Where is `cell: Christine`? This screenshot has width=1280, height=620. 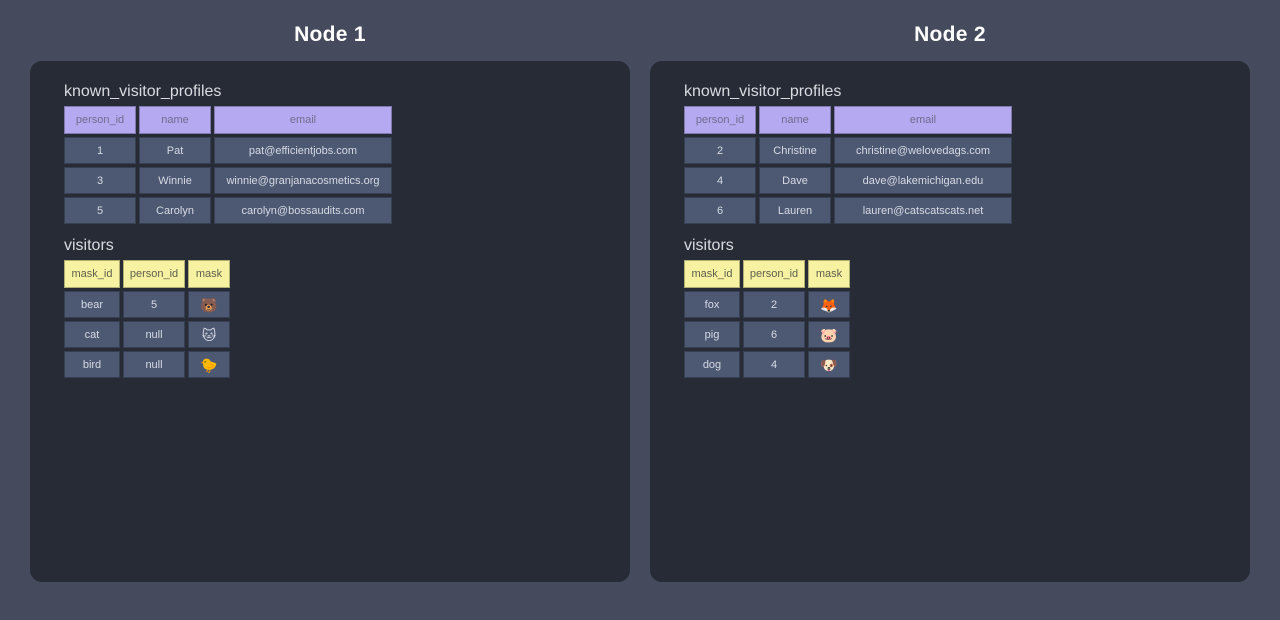 cell: Christine is located at coordinates (795, 150).